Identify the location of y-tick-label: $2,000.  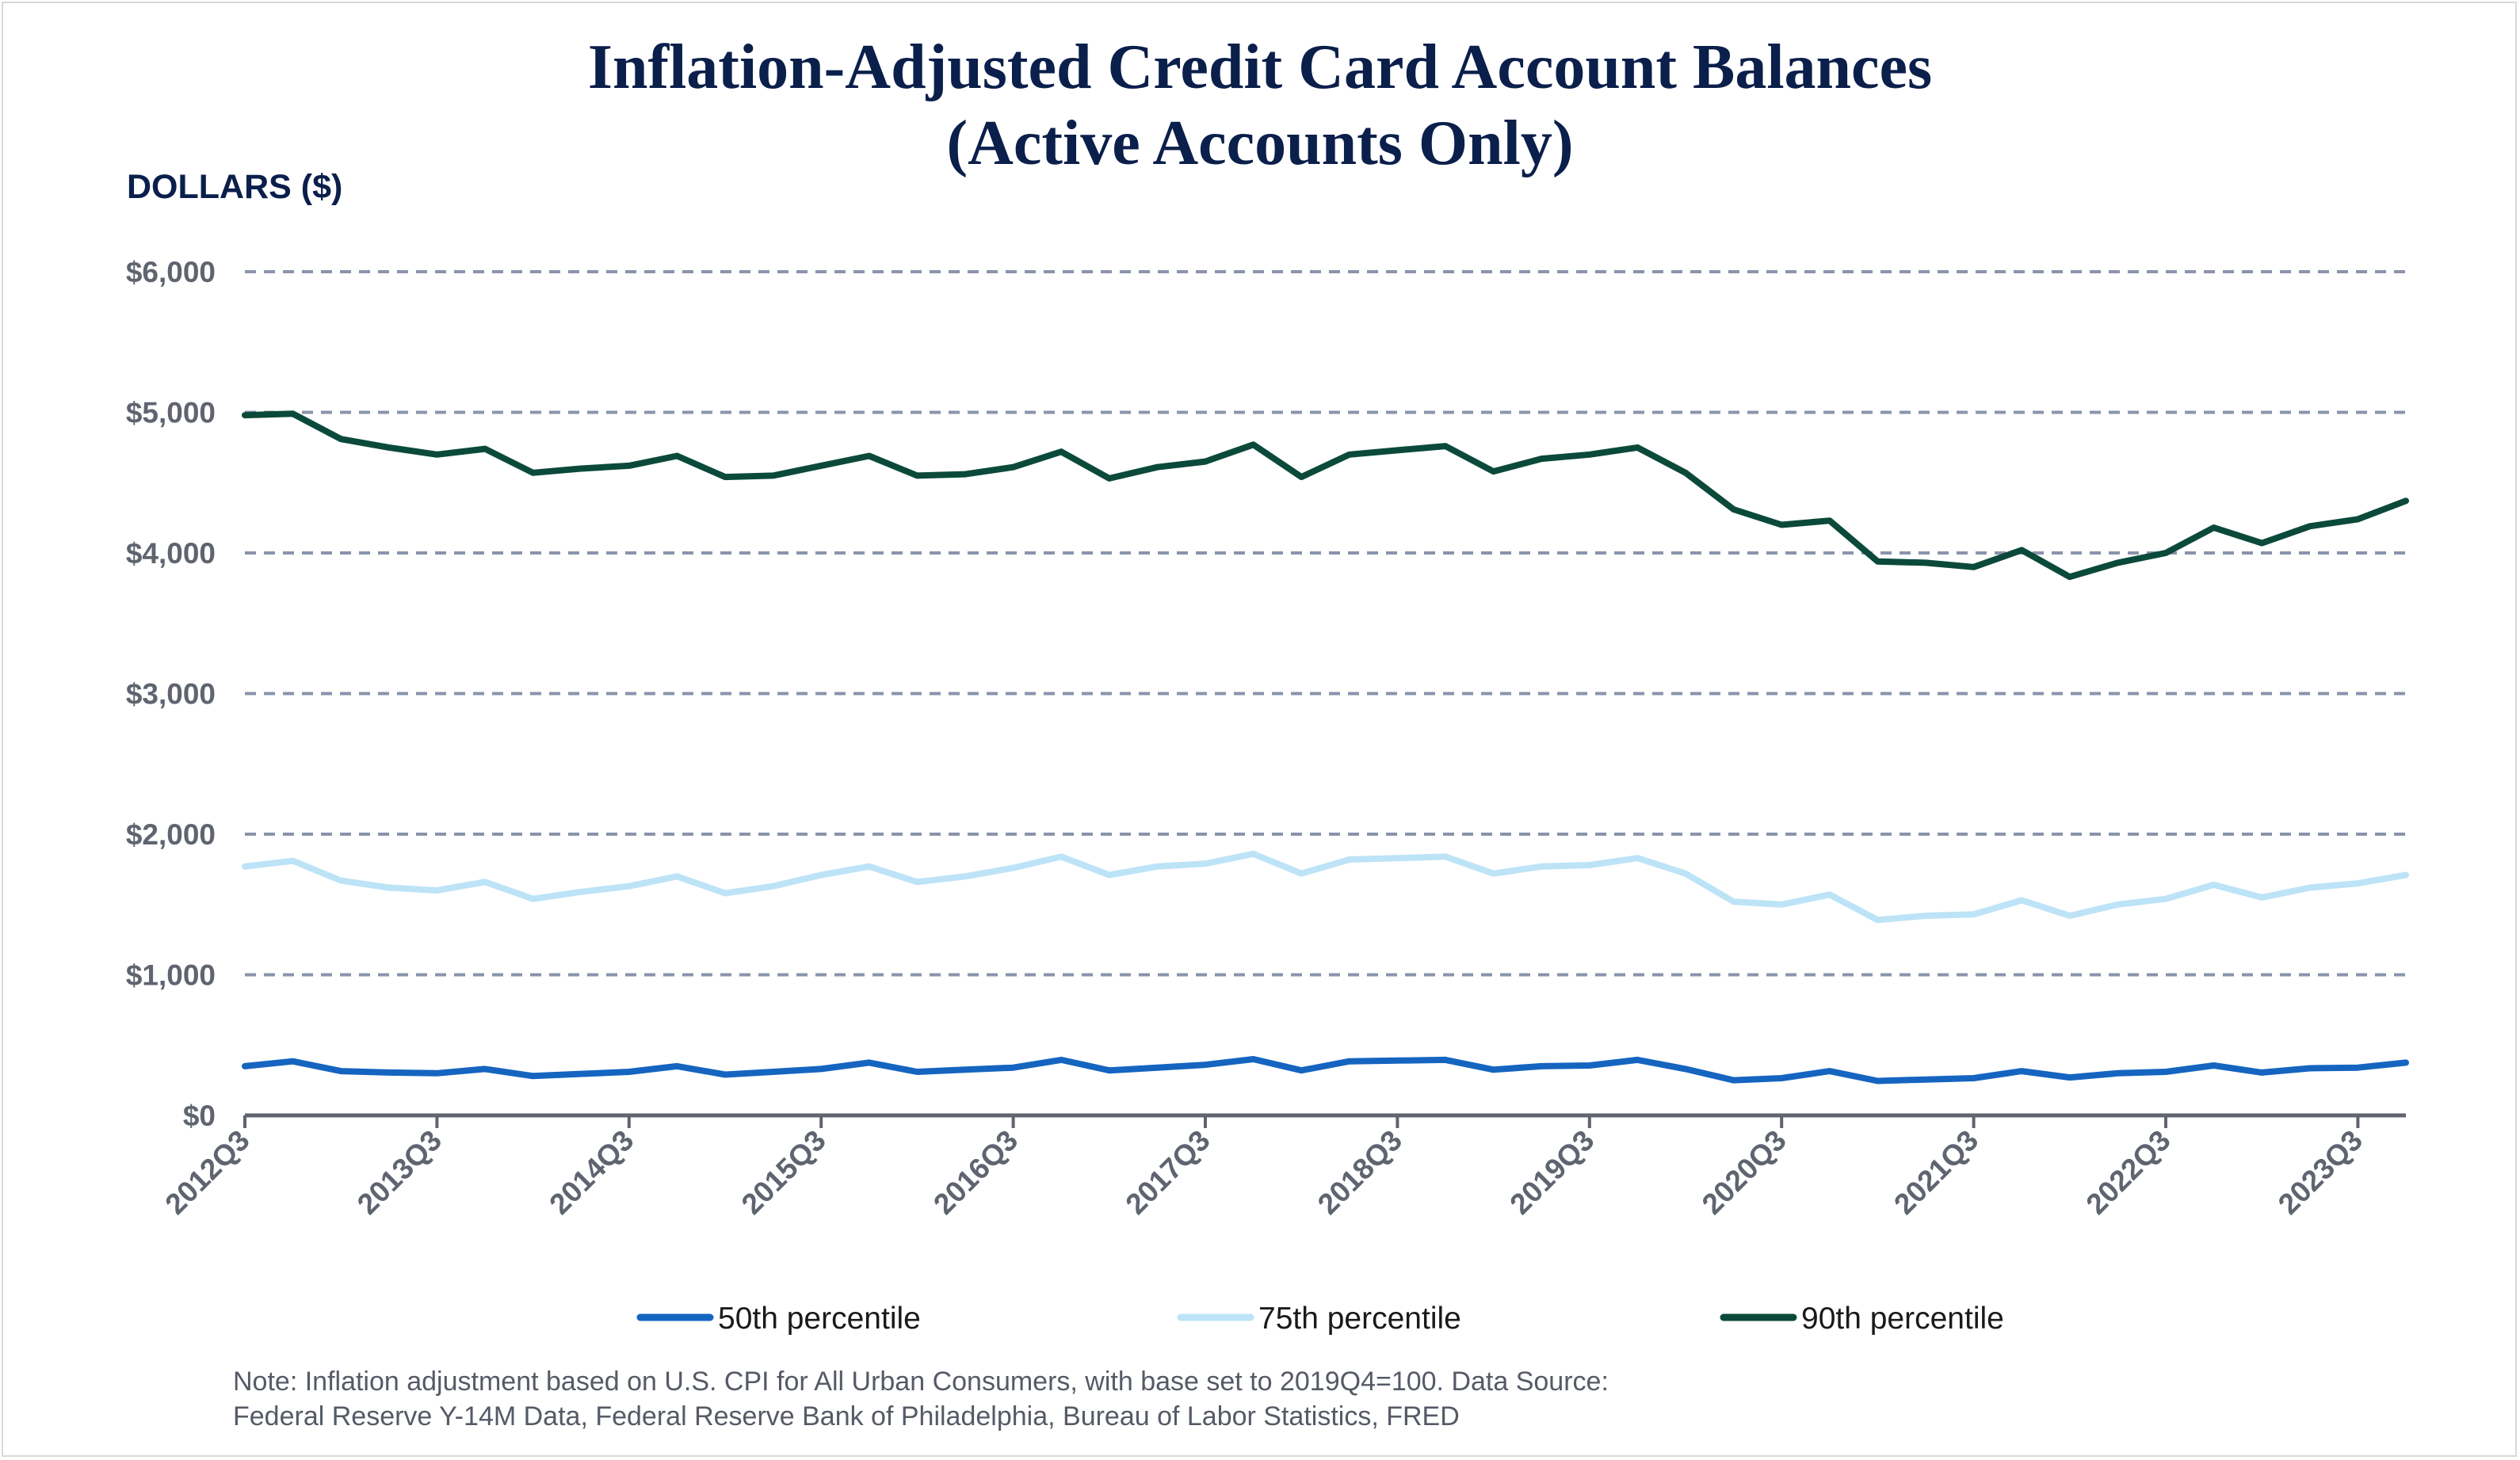
(171, 834).